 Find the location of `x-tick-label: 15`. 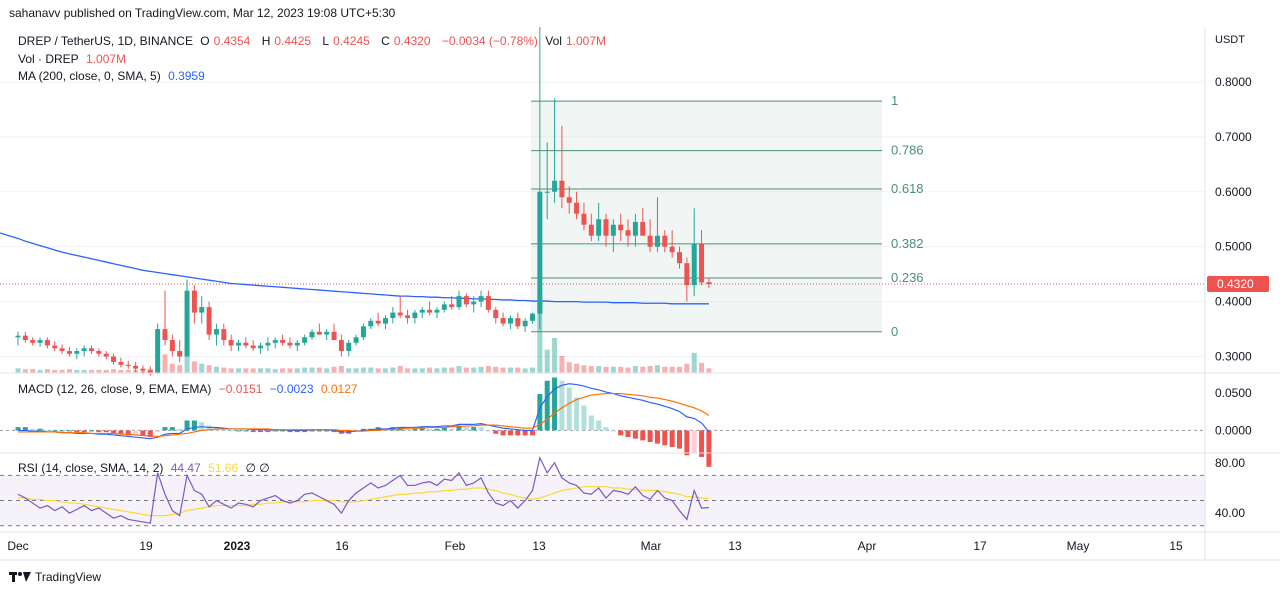

x-tick-label: 15 is located at coordinates (1176, 546).